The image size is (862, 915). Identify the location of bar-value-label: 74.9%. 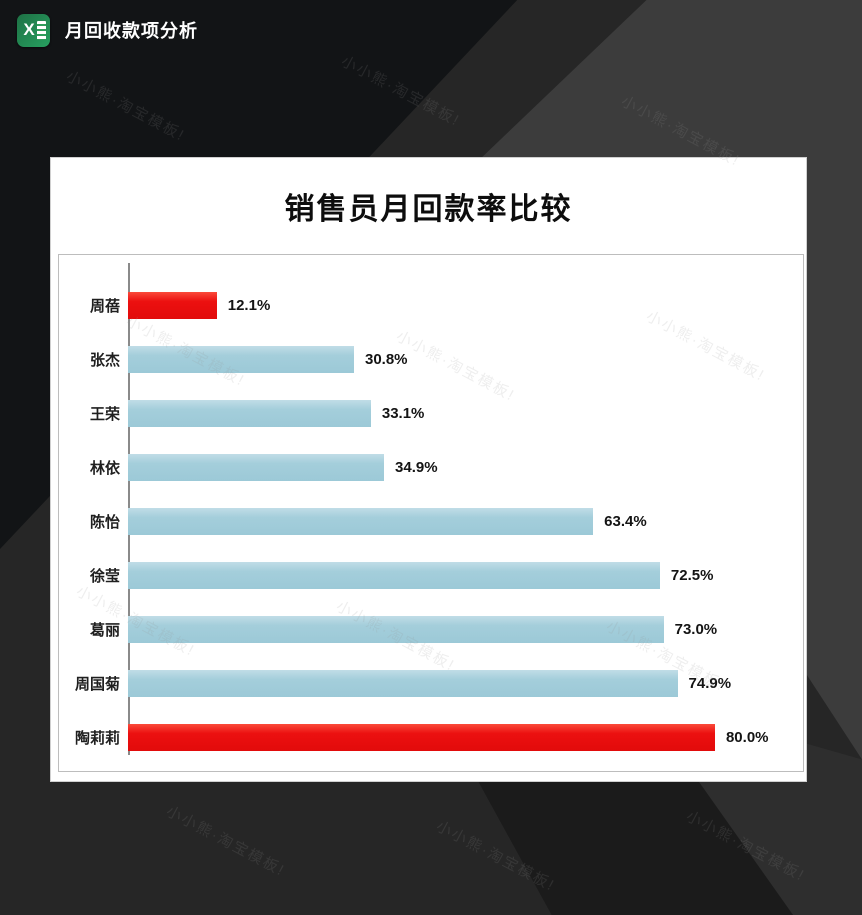
(710, 683).